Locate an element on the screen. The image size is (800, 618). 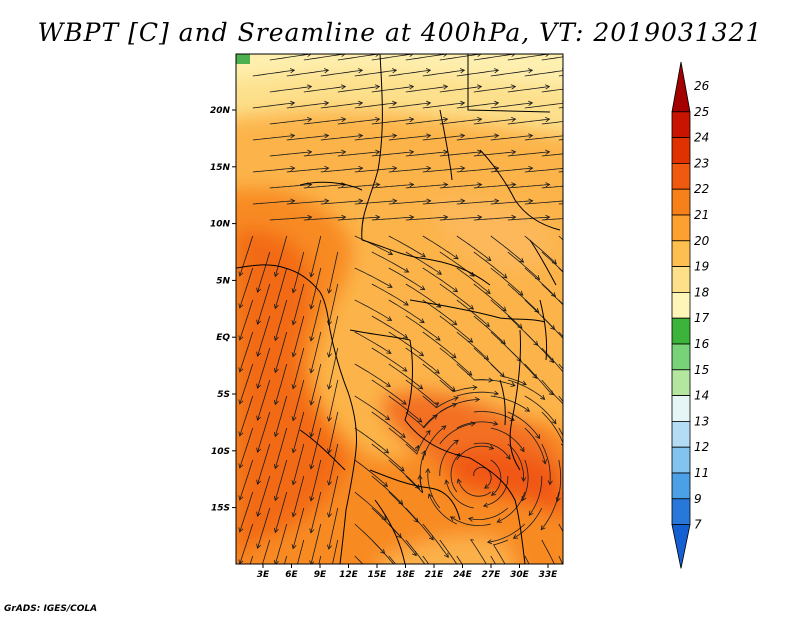
colorbar: 26 25 24 23 22 21 20 19 18 17 16 15 14 13 12 11 9 7 is located at coordinates (690, 315).